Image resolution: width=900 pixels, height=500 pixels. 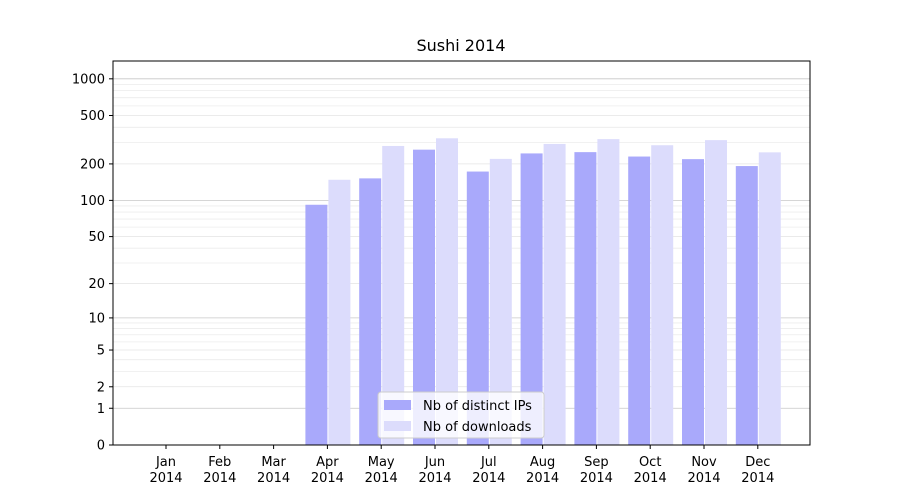 I want to click on y-tick-label: 1, so click(x=101, y=409).